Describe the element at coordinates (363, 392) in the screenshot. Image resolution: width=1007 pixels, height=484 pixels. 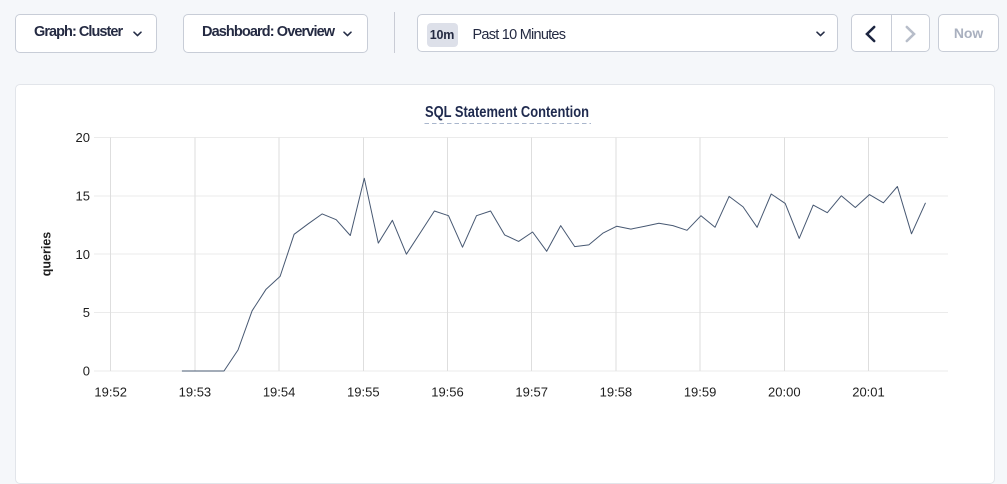
I see `svg-text: 19:55` at that location.